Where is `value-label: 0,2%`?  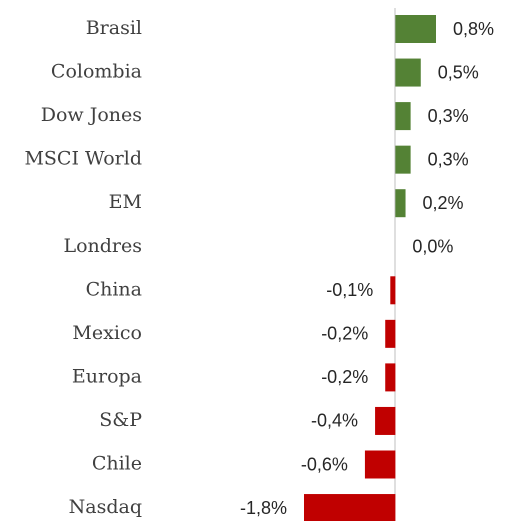
value-label: 0,2% is located at coordinates (443, 203).